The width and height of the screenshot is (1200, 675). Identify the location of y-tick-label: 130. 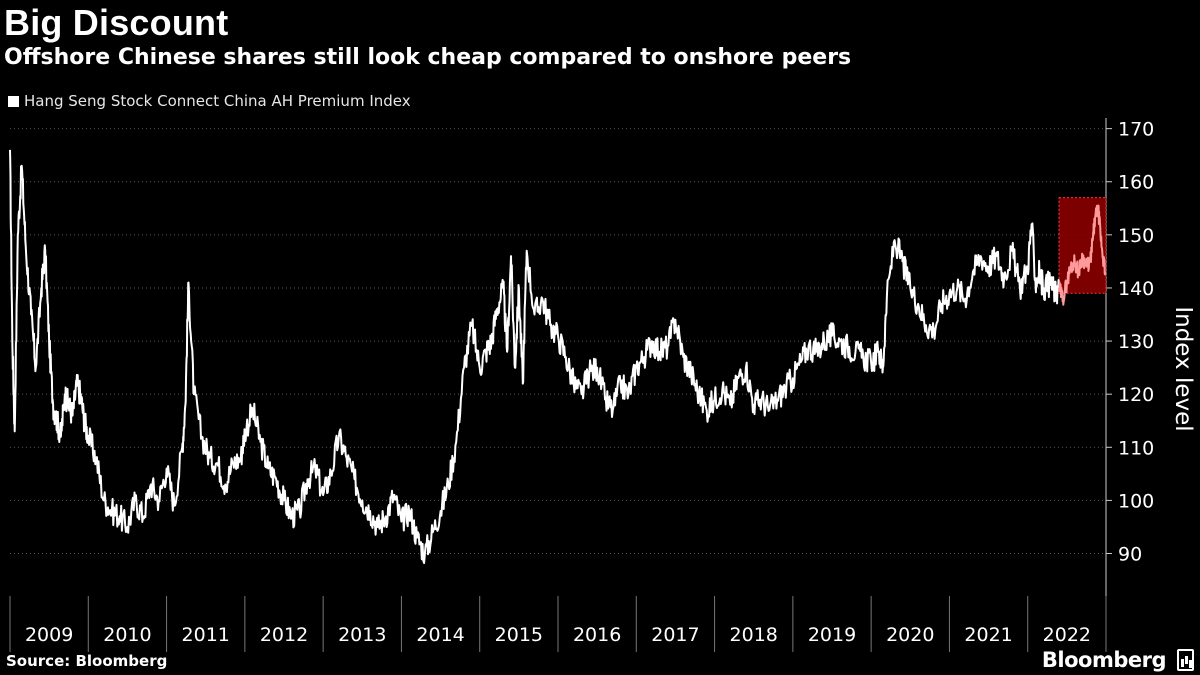
(1136, 342).